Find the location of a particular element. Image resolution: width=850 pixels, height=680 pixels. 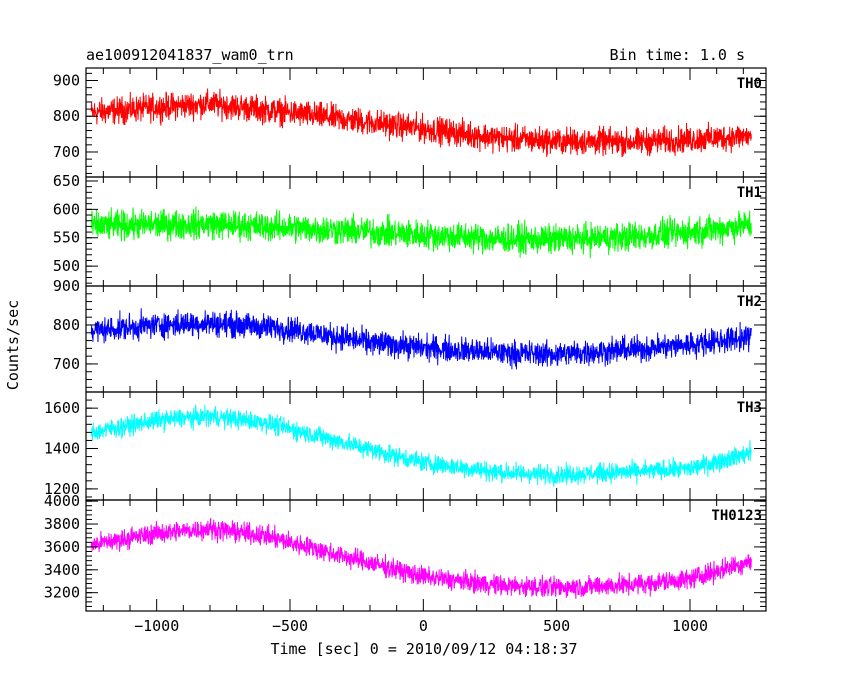

y-tick-label: 1200 is located at coordinates (62, 489).